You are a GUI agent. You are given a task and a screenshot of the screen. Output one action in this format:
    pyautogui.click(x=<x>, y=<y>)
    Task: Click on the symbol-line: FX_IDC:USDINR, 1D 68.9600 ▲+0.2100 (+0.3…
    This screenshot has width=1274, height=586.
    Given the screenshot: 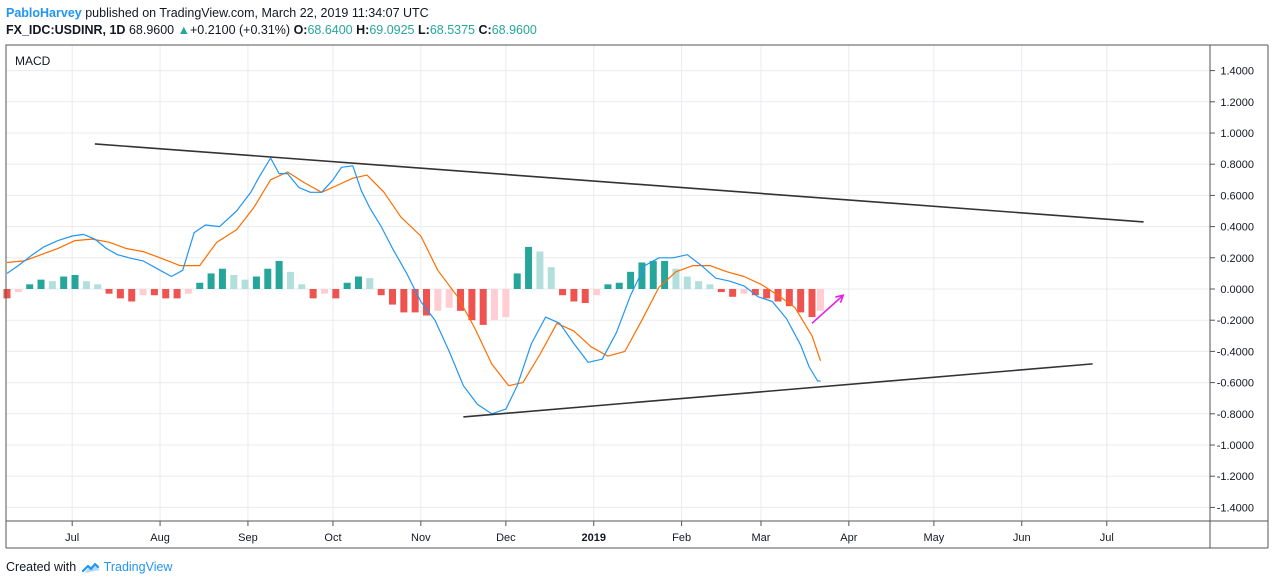 What is the action you would take?
    pyautogui.click(x=637, y=30)
    